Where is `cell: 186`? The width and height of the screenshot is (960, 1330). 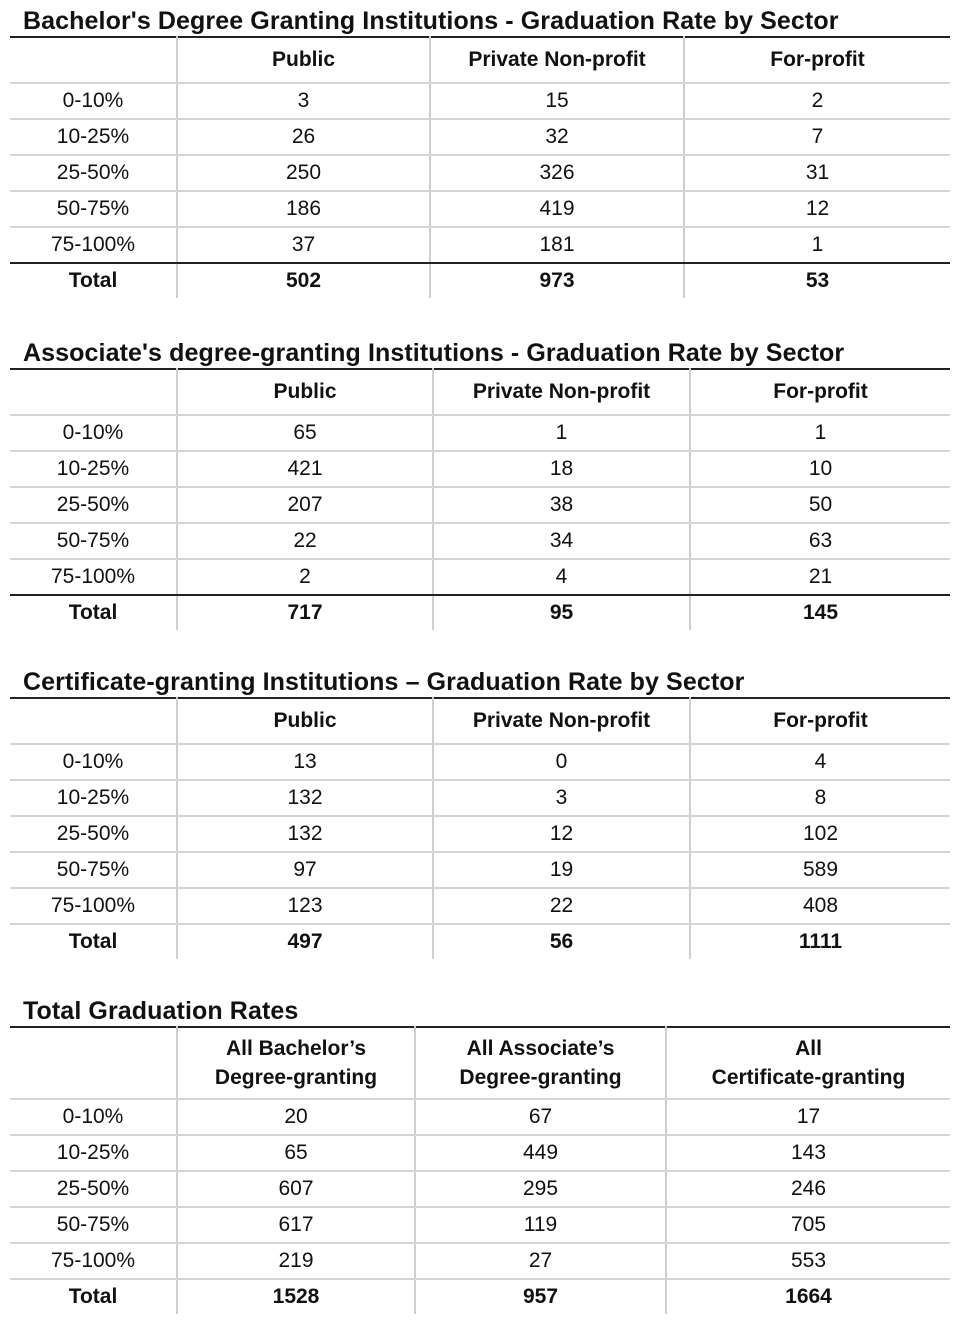 cell: 186 is located at coordinates (303, 209).